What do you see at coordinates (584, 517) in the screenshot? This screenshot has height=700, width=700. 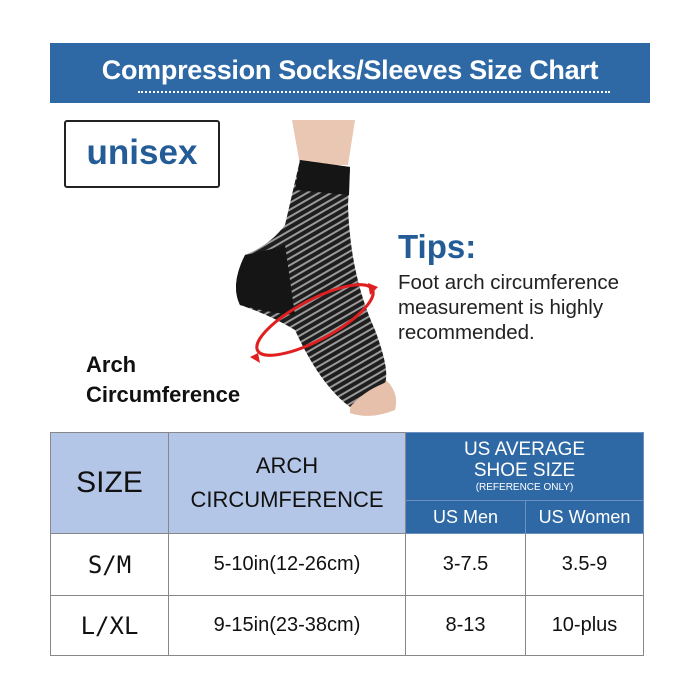 I see `header-us-women: US Women` at bounding box center [584, 517].